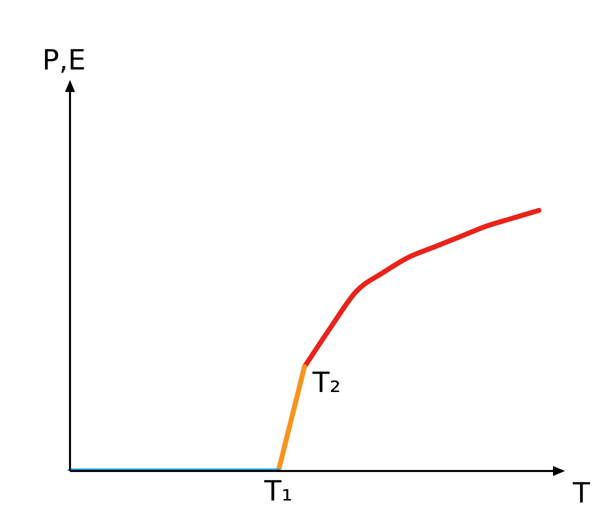  Describe the element at coordinates (64, 59) in the screenshot. I see `y-axis-title: P,E` at that location.